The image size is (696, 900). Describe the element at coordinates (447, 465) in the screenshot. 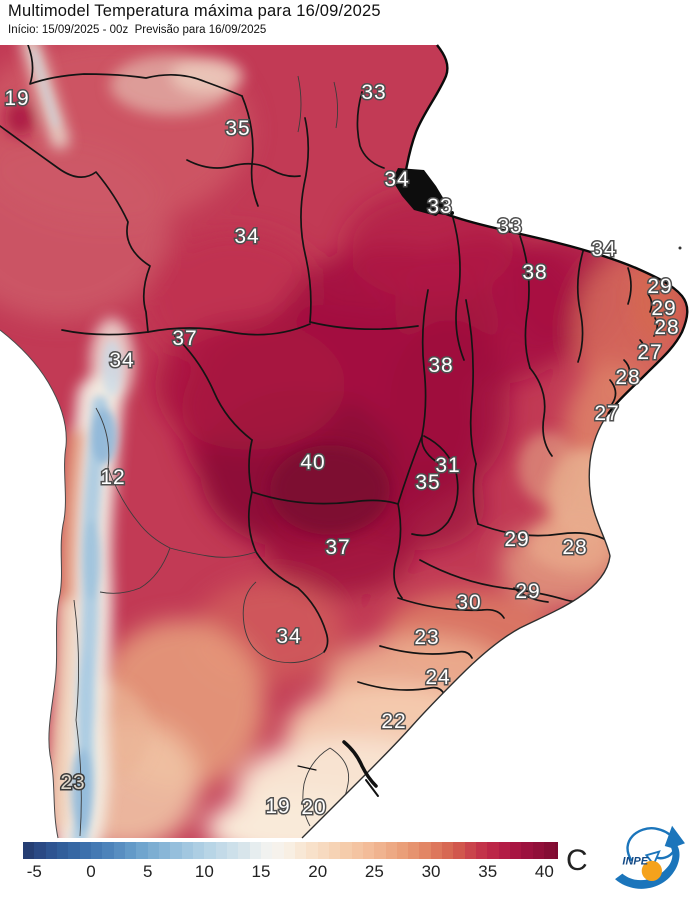

I see `temp-label-31: 31` at that location.